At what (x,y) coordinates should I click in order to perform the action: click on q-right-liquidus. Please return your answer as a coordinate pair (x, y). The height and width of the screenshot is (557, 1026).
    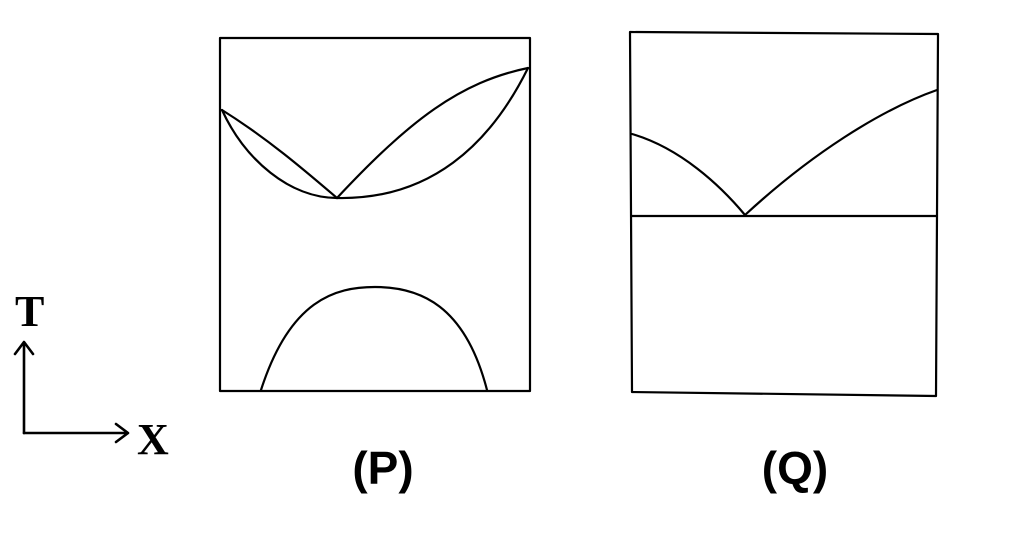
    Looking at the image, I should click on (841, 152).